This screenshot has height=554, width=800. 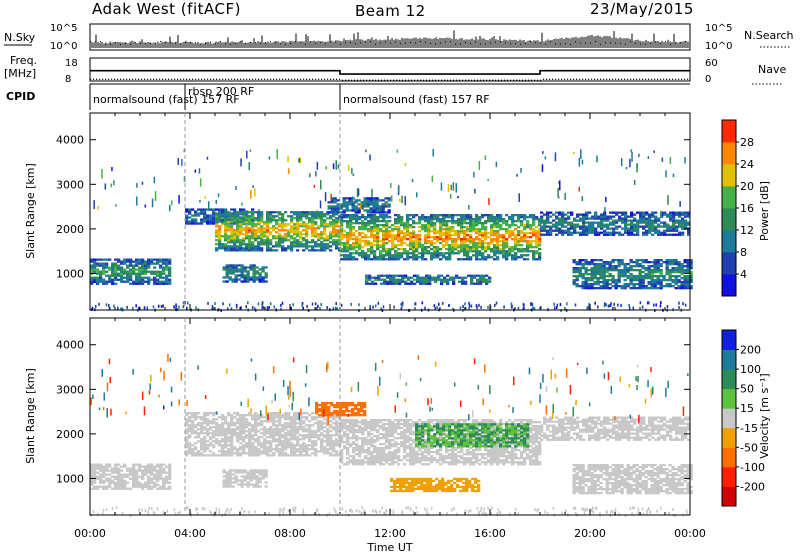 I want to click on freq-right-tick-high: 60, so click(x=711, y=63).